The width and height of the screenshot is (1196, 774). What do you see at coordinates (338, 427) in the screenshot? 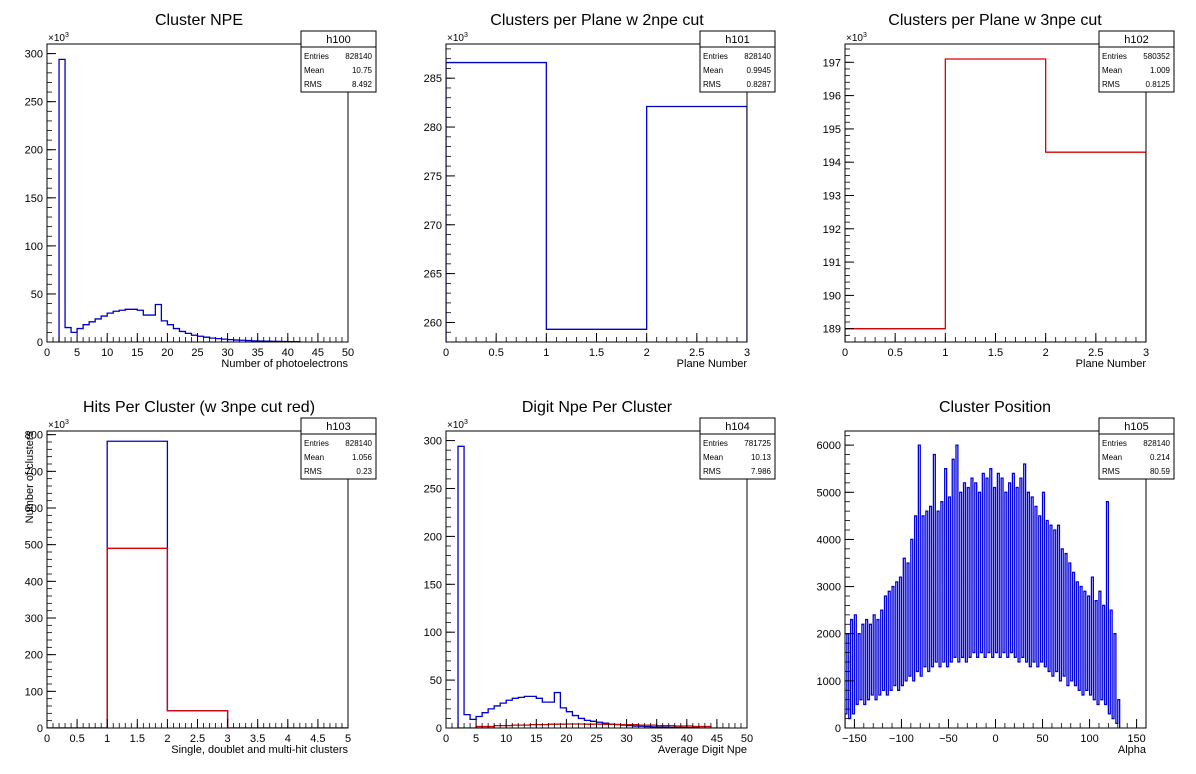
I see `stats-name: h103` at bounding box center [338, 427].